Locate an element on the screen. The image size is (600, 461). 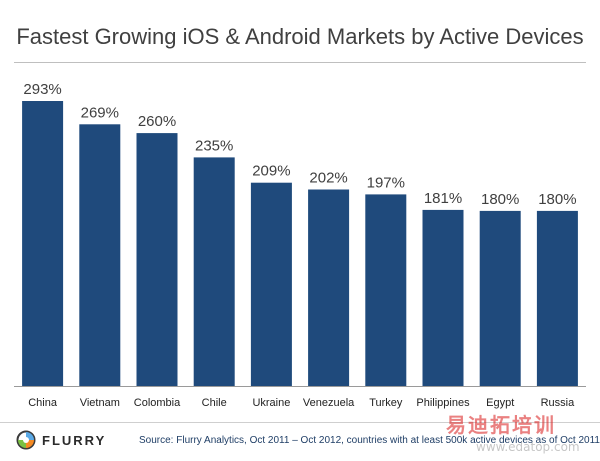
category-label-china: China is located at coordinates (43, 403).